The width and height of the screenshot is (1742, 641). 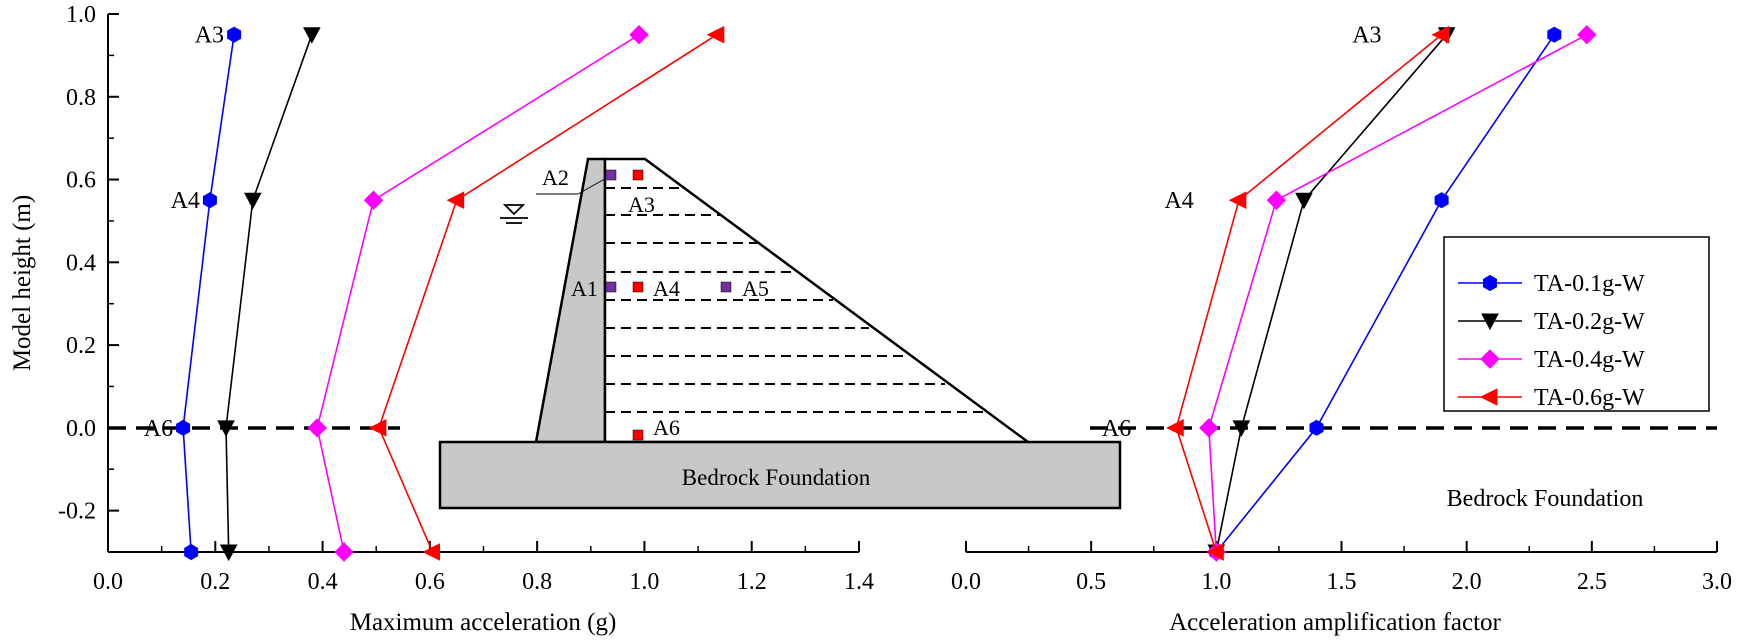 What do you see at coordinates (1592, 582) in the screenshot?
I see `right-x-tick-label: 2.5` at bounding box center [1592, 582].